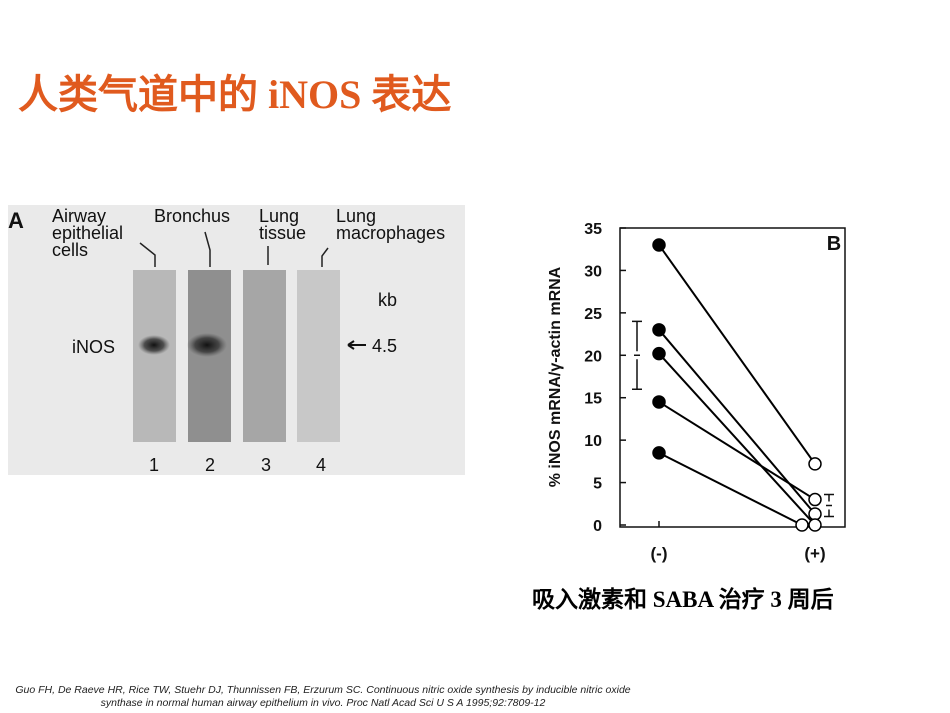  I want to click on lane-label: Lung macrophages, so click(390, 224).